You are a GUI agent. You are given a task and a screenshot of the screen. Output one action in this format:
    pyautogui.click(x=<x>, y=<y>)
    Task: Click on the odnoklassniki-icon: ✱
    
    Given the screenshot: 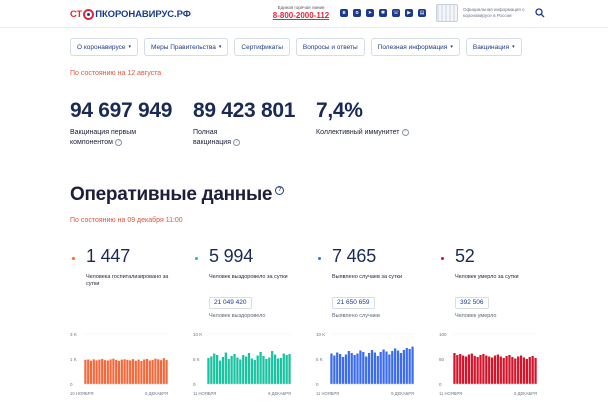 What is the action you would take?
    pyautogui.click(x=383, y=13)
    